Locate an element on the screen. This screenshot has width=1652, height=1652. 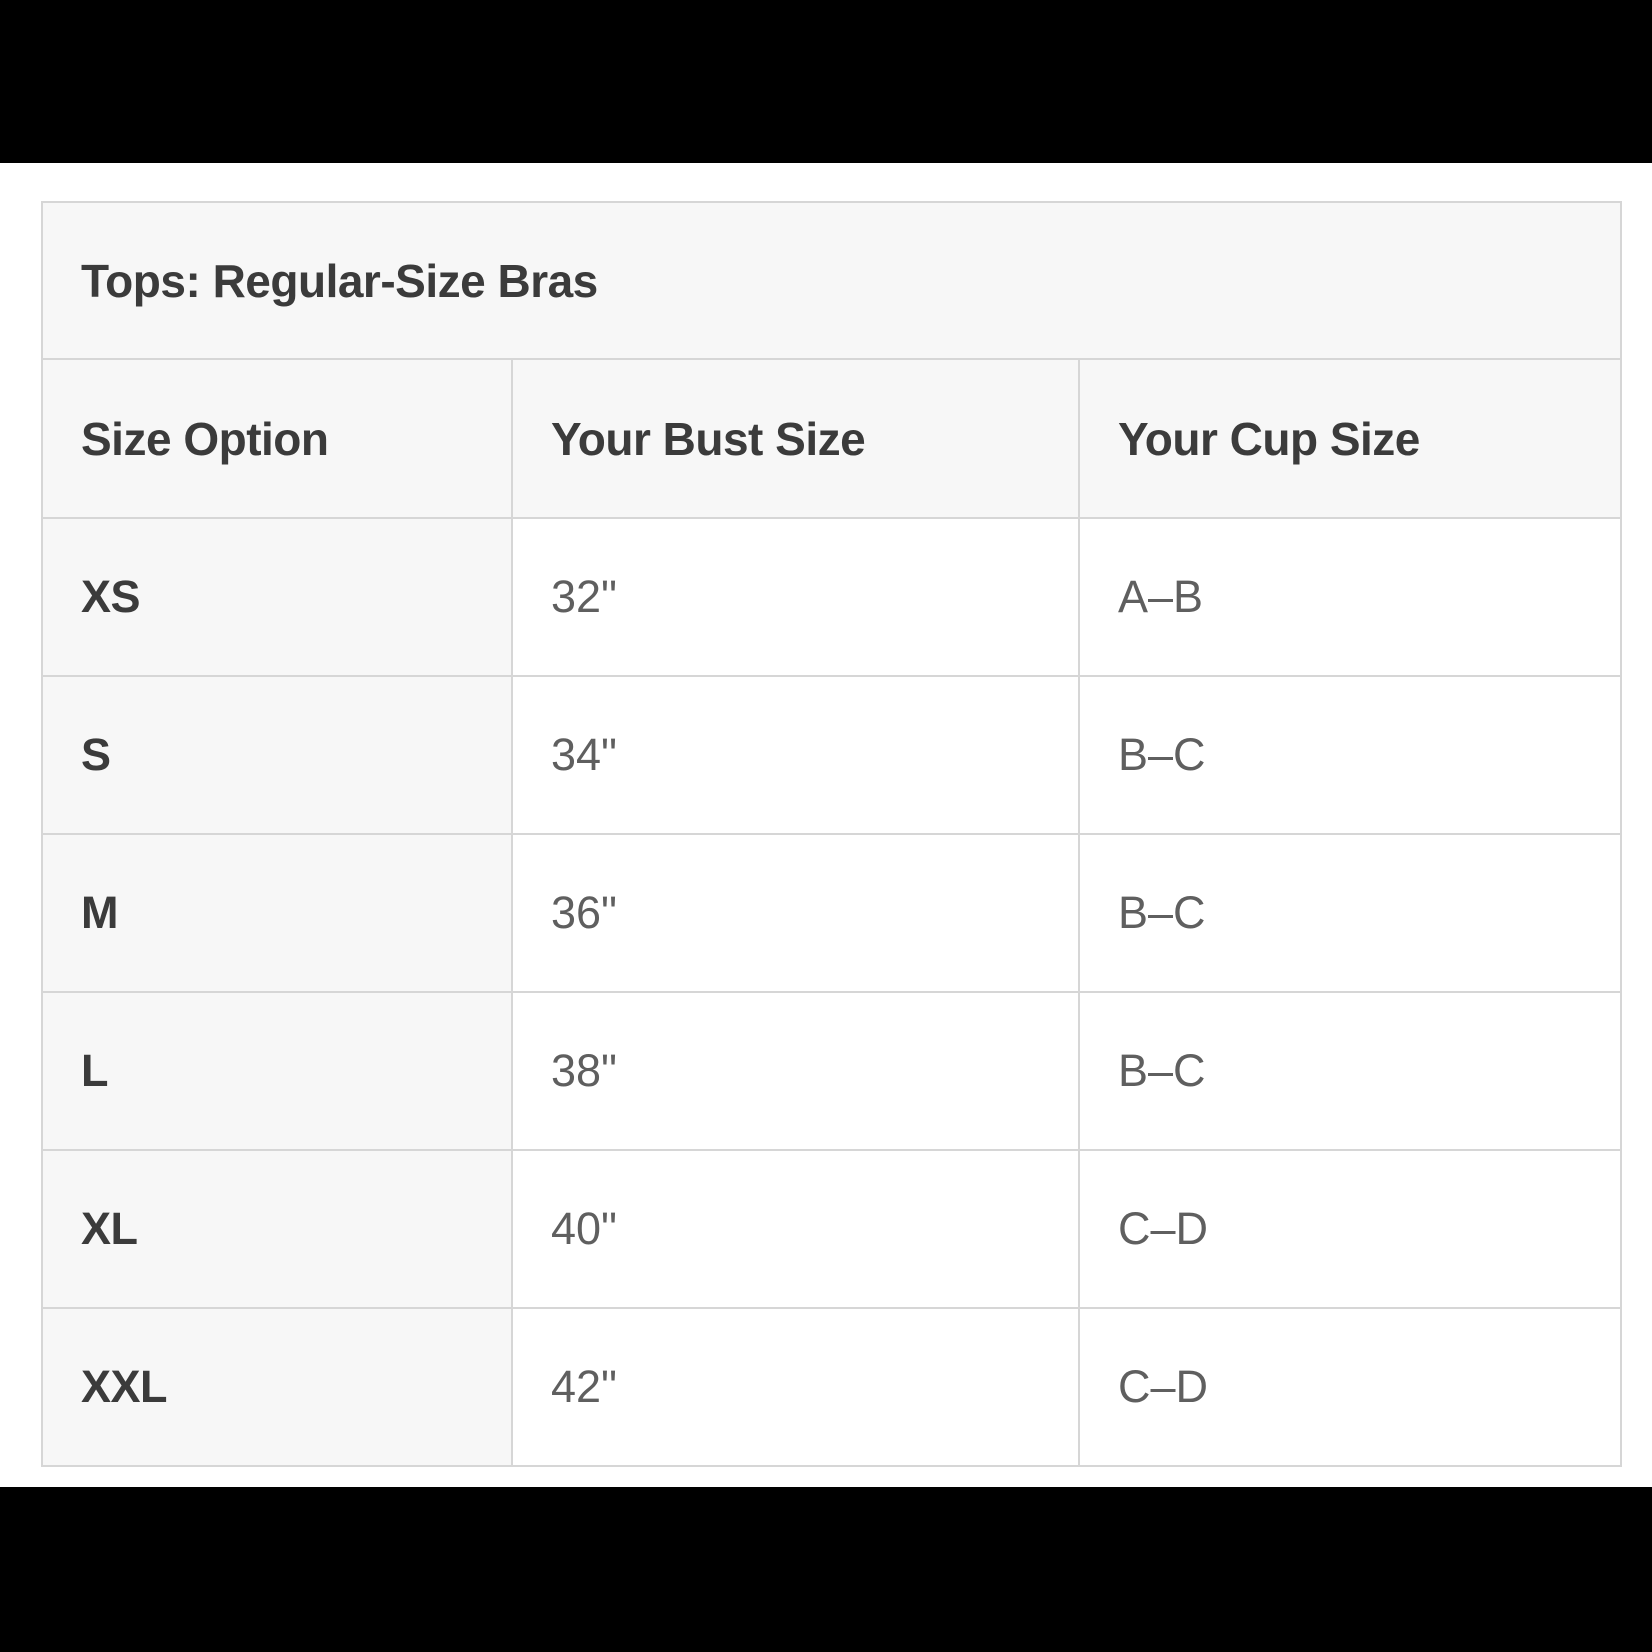
cup-value-l: B–C is located at coordinates (1350, 1071).